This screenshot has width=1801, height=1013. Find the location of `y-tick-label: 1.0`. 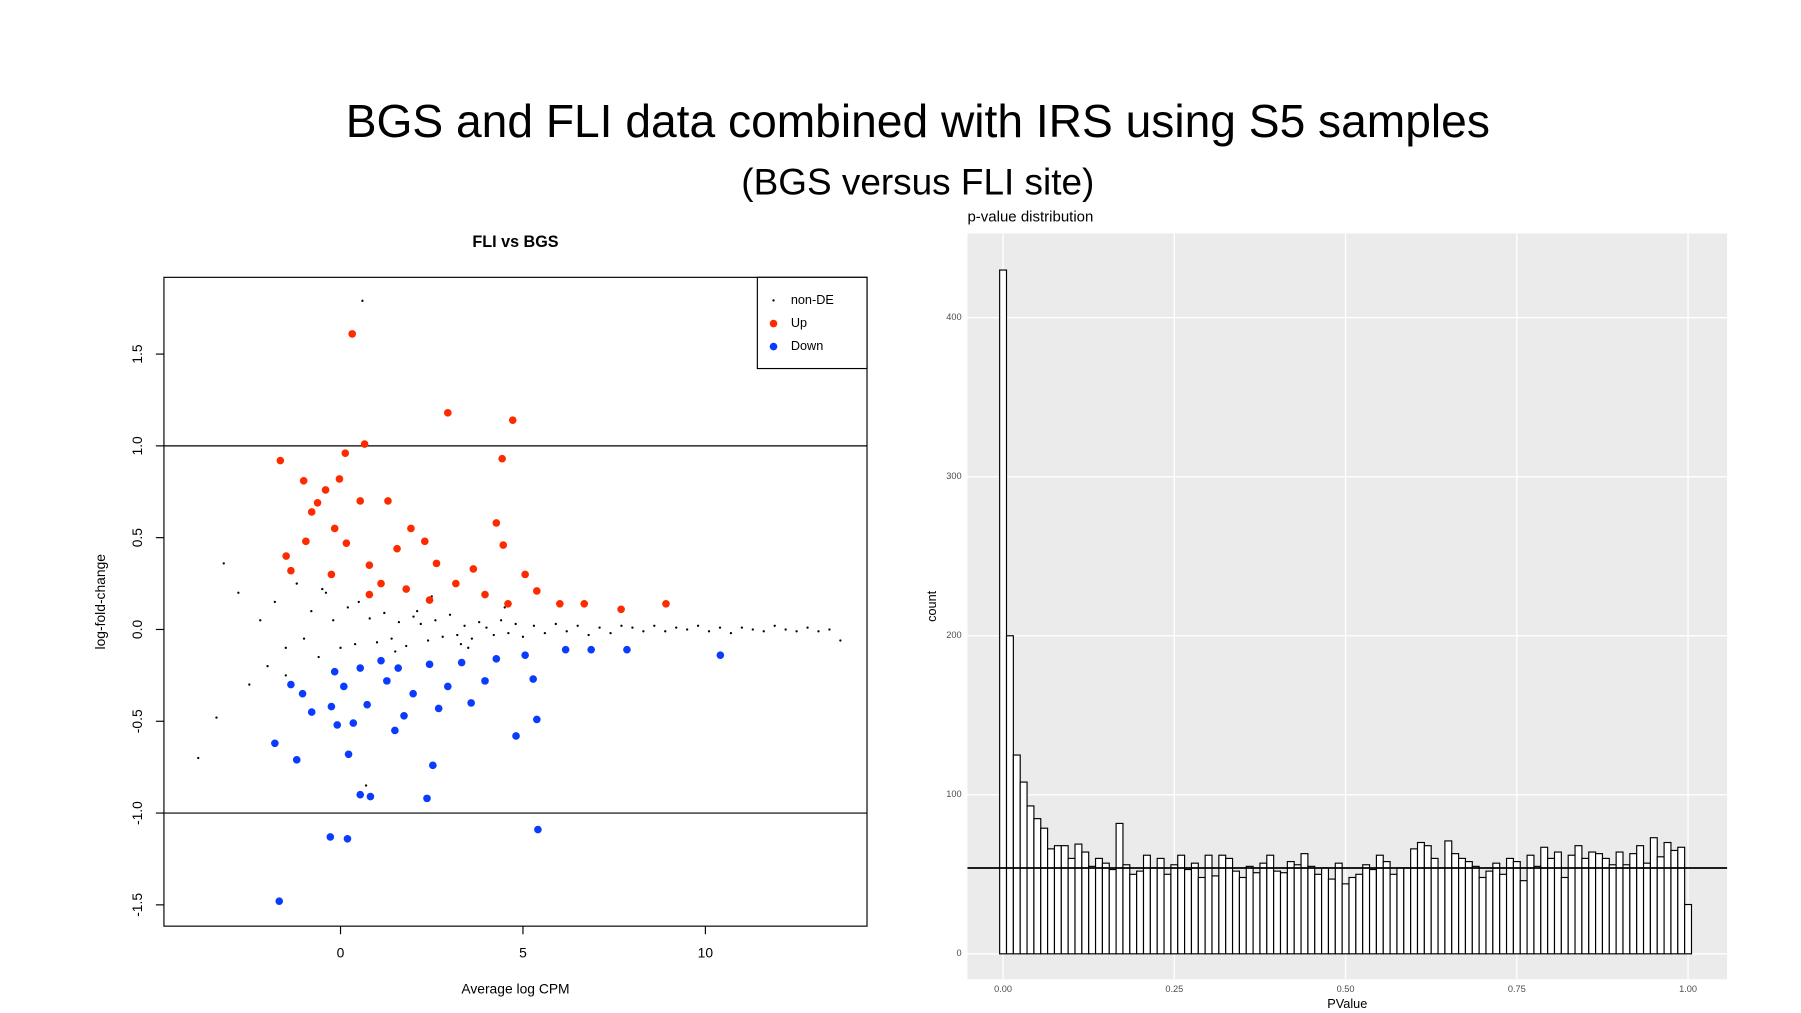

y-tick-label: 1.0 is located at coordinates (137, 446).